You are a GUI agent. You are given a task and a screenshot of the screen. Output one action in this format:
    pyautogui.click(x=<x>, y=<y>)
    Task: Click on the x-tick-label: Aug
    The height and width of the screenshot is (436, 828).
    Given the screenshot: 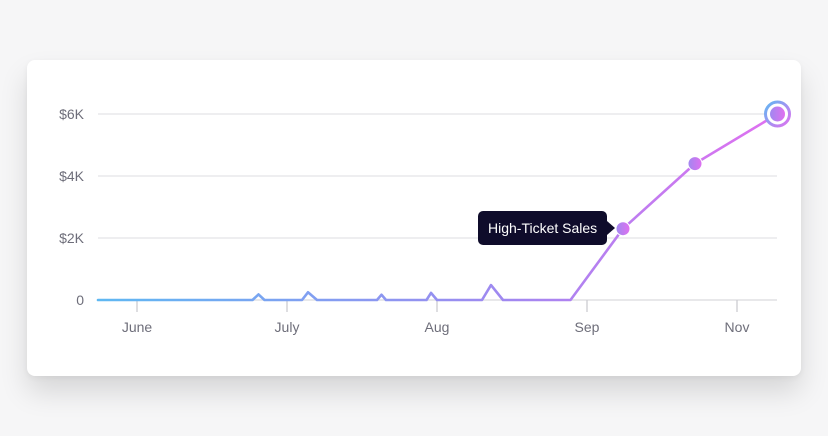 What is the action you would take?
    pyautogui.click(x=437, y=327)
    